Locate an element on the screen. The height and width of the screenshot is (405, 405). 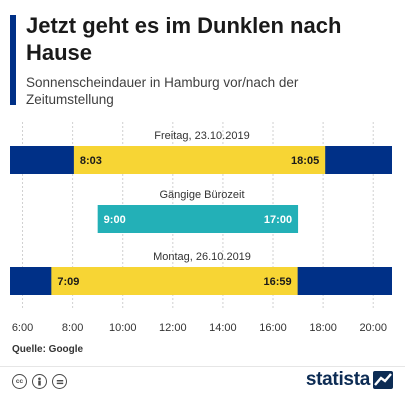
bar-end-label: 18:05 is located at coordinates (305, 161).